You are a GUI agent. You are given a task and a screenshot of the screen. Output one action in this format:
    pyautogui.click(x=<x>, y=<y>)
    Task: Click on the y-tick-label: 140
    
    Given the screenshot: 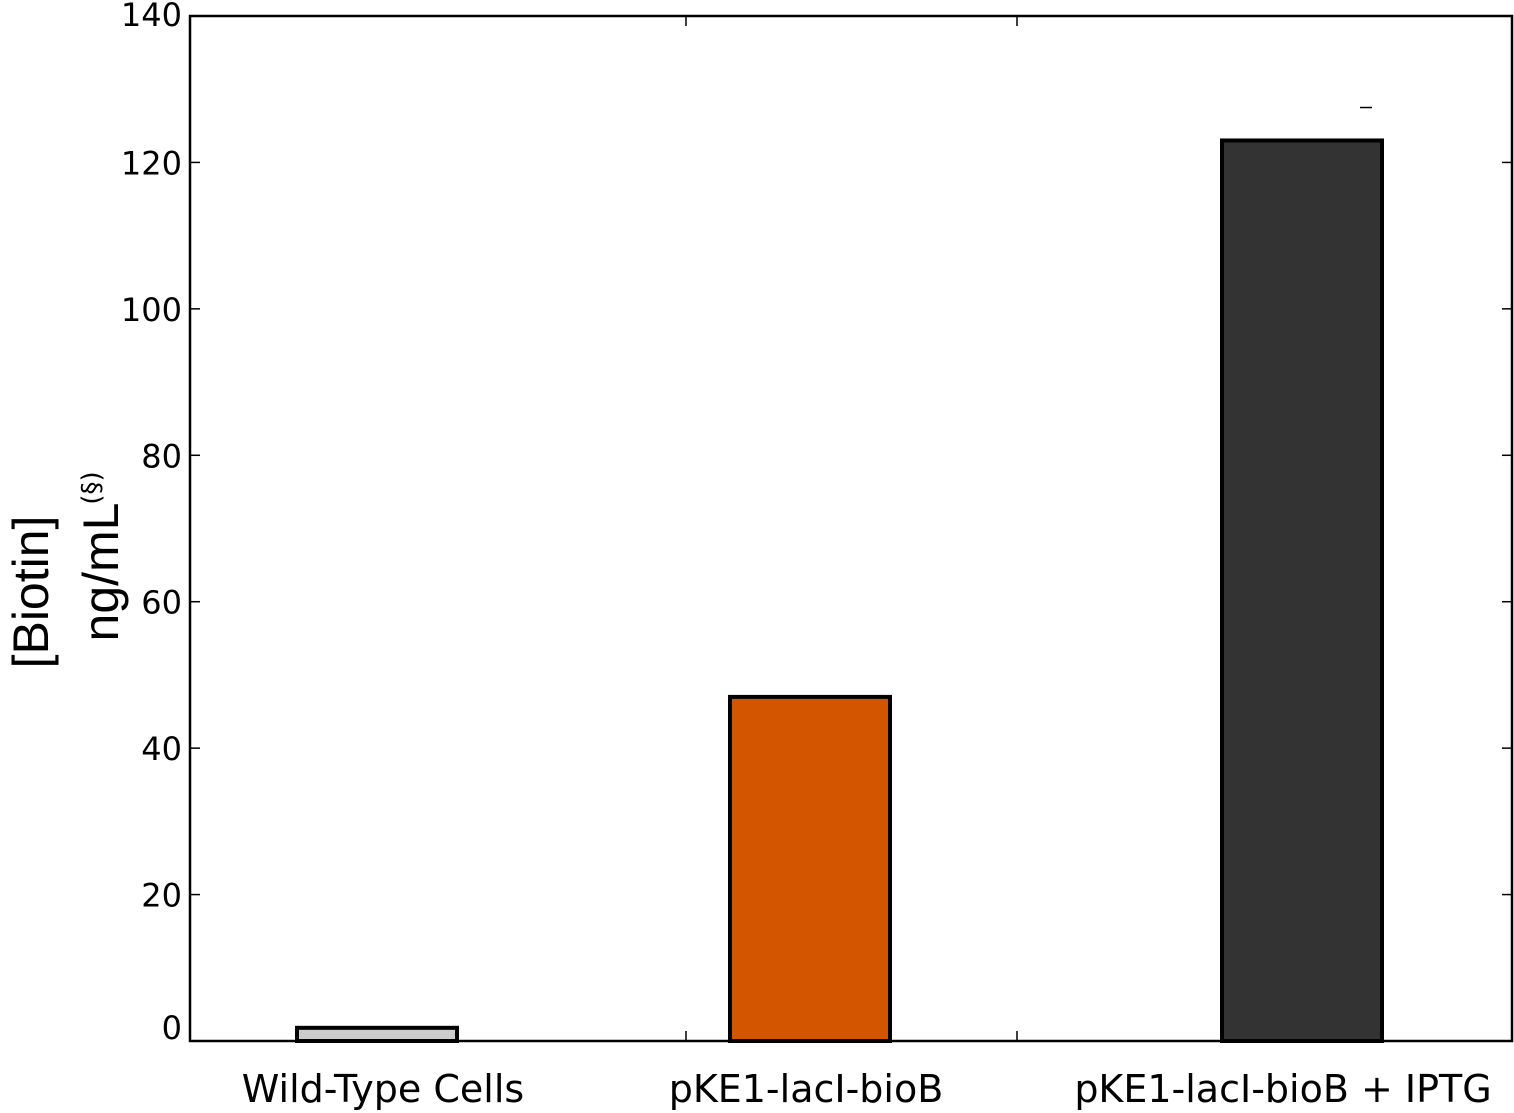 What is the action you would take?
    pyautogui.click(x=151, y=17)
    